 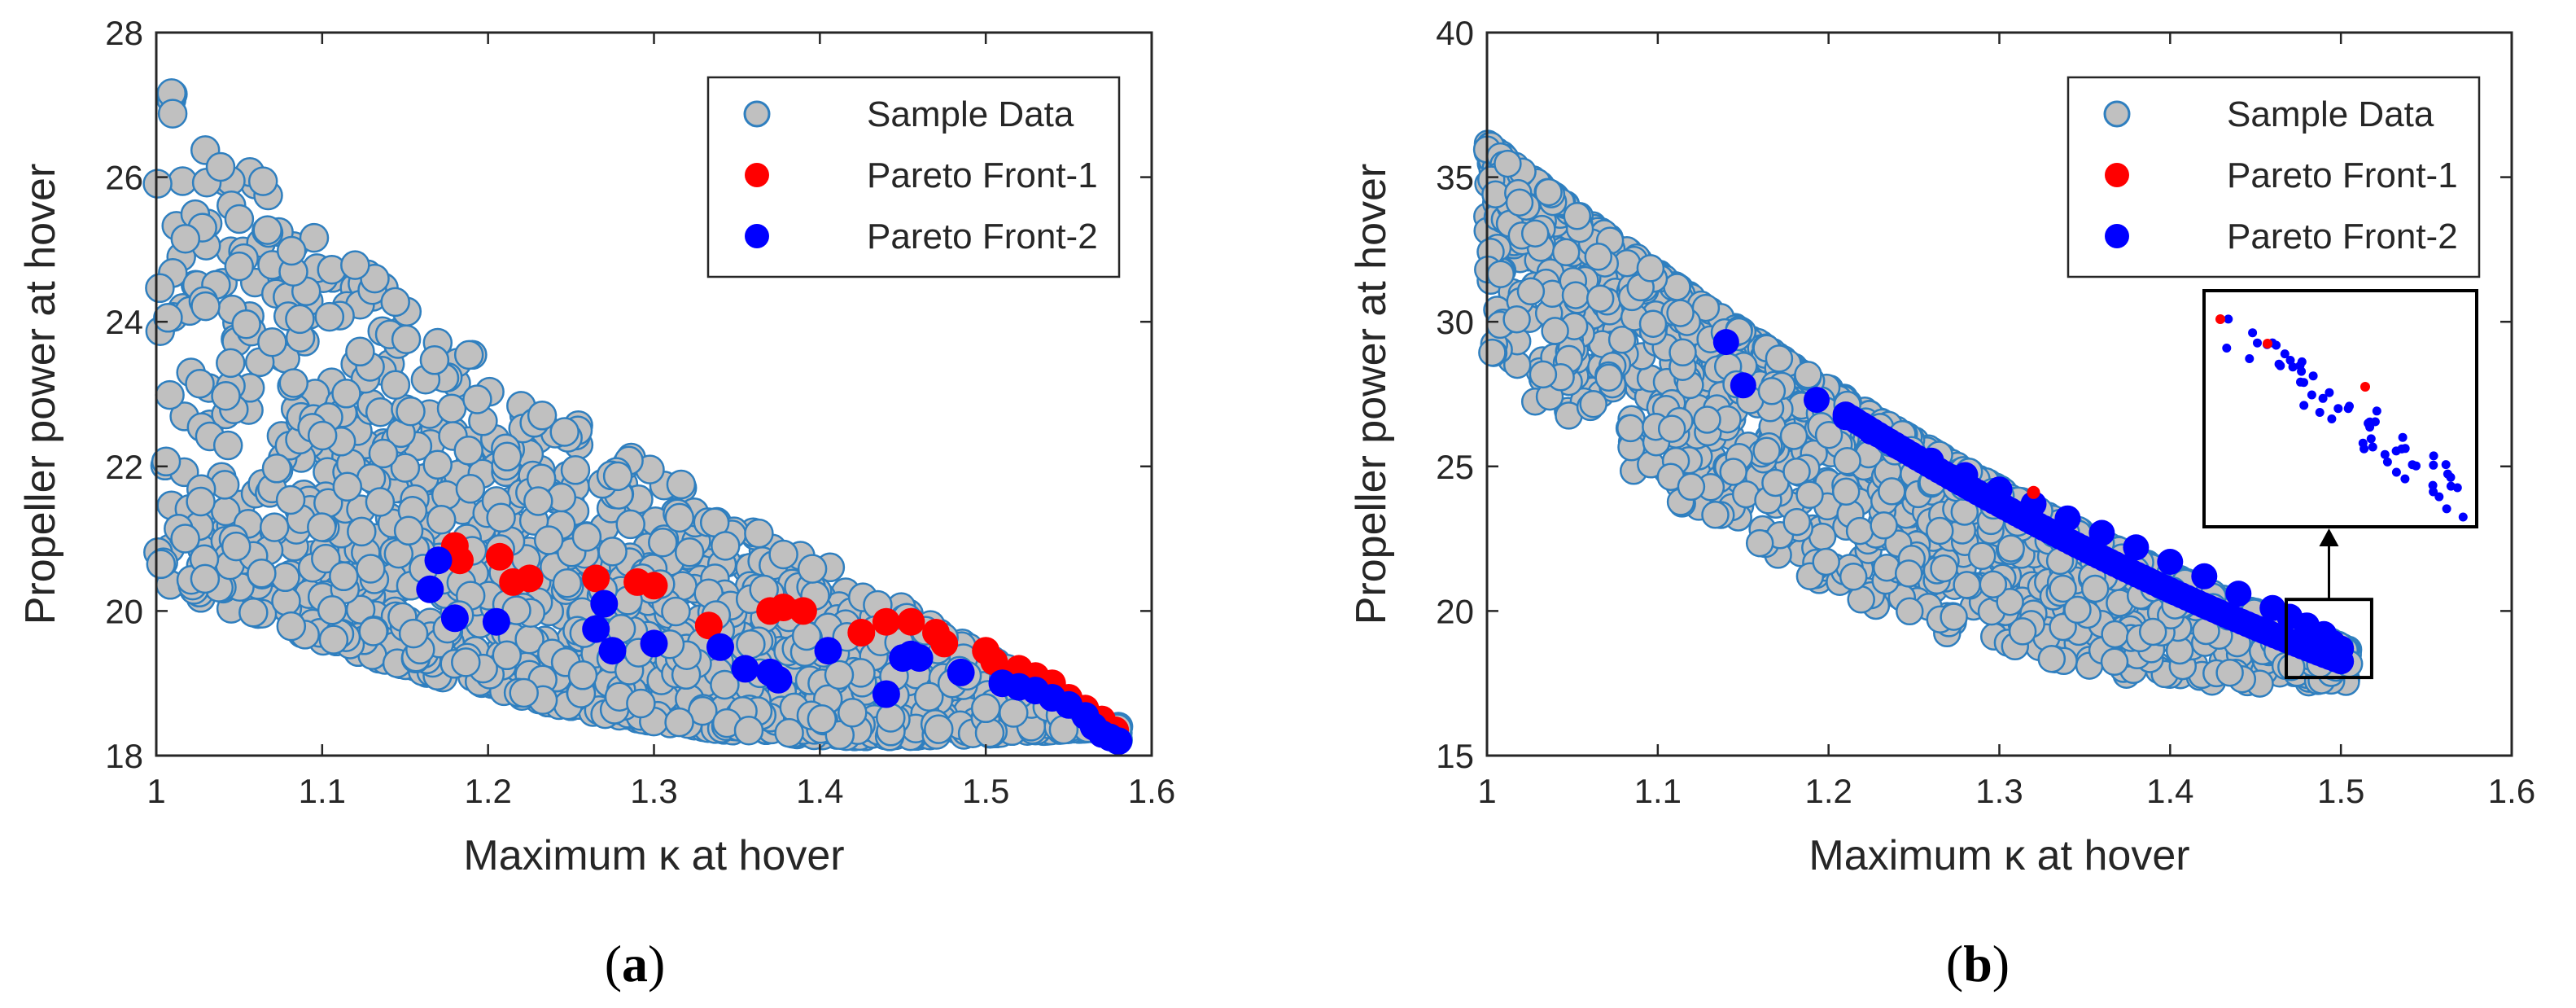 I want to click on legend-marker-sample, so click(x=757, y=114).